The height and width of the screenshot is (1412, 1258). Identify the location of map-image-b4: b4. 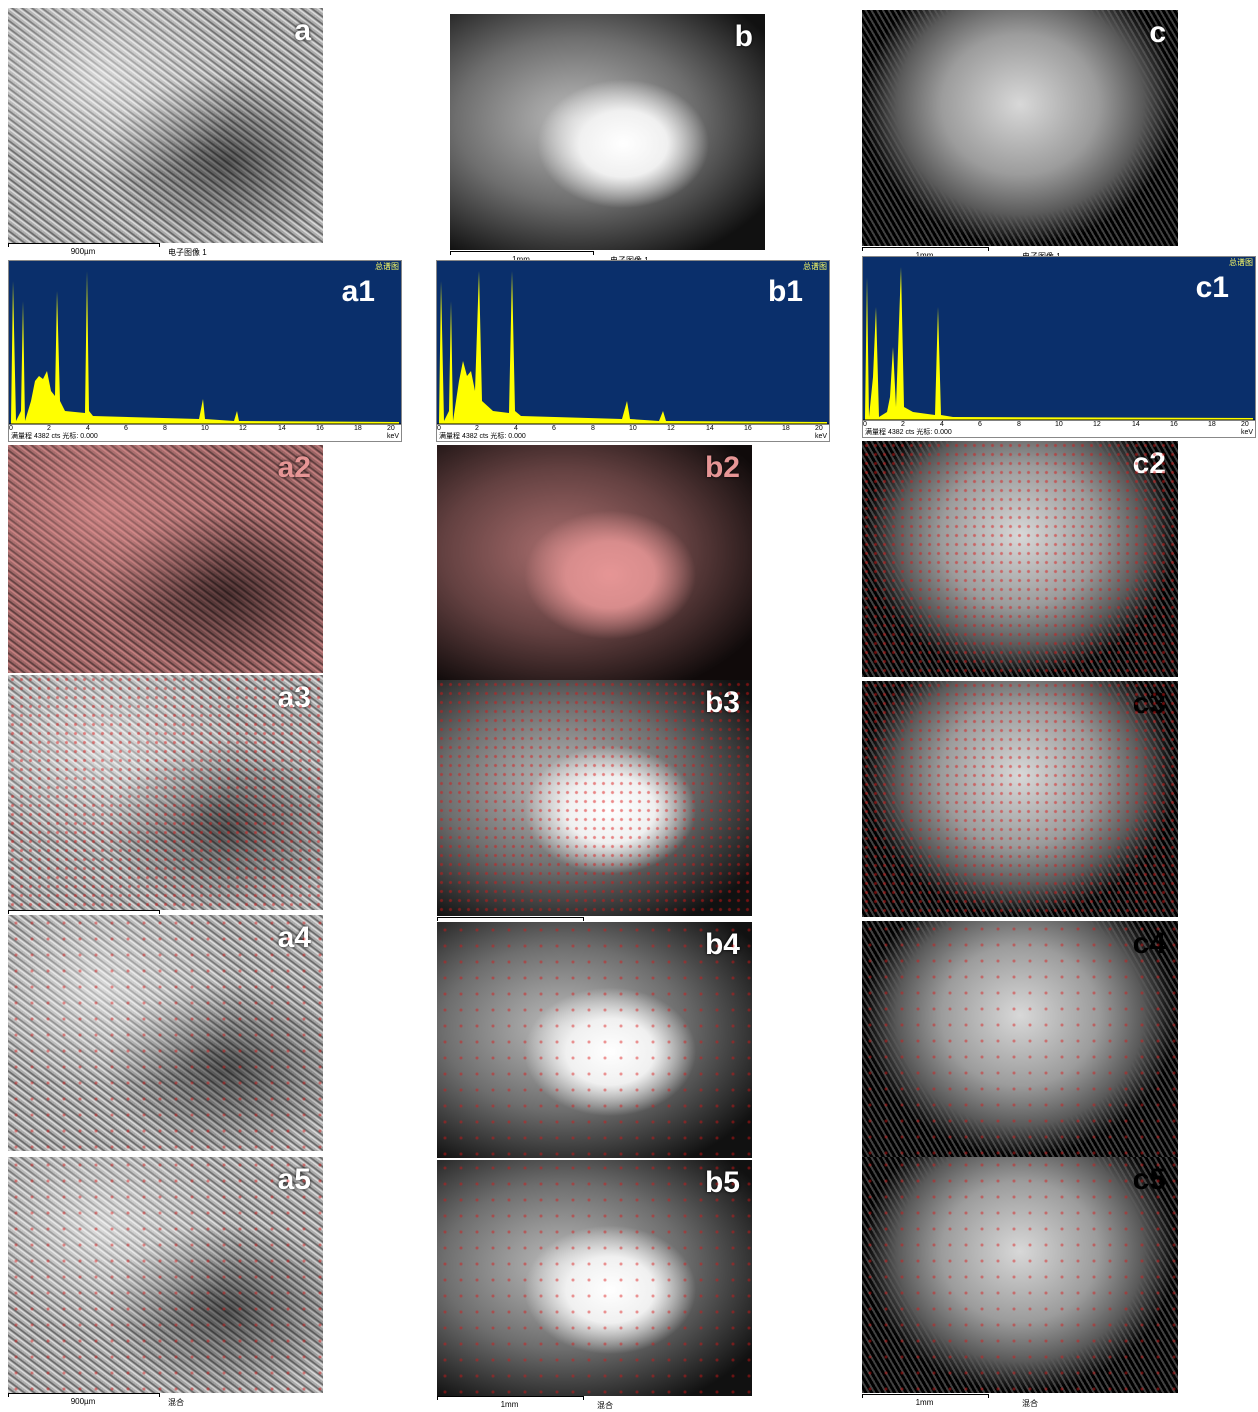
(594, 1040).